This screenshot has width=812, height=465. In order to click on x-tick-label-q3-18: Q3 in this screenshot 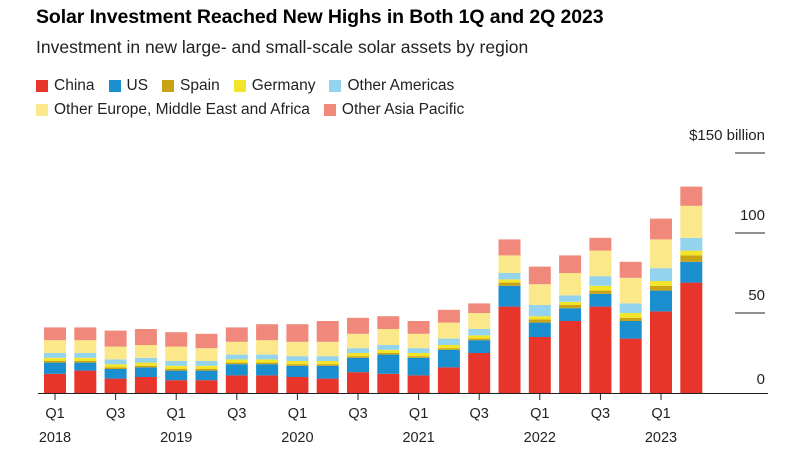, I will do `click(600, 414)`.